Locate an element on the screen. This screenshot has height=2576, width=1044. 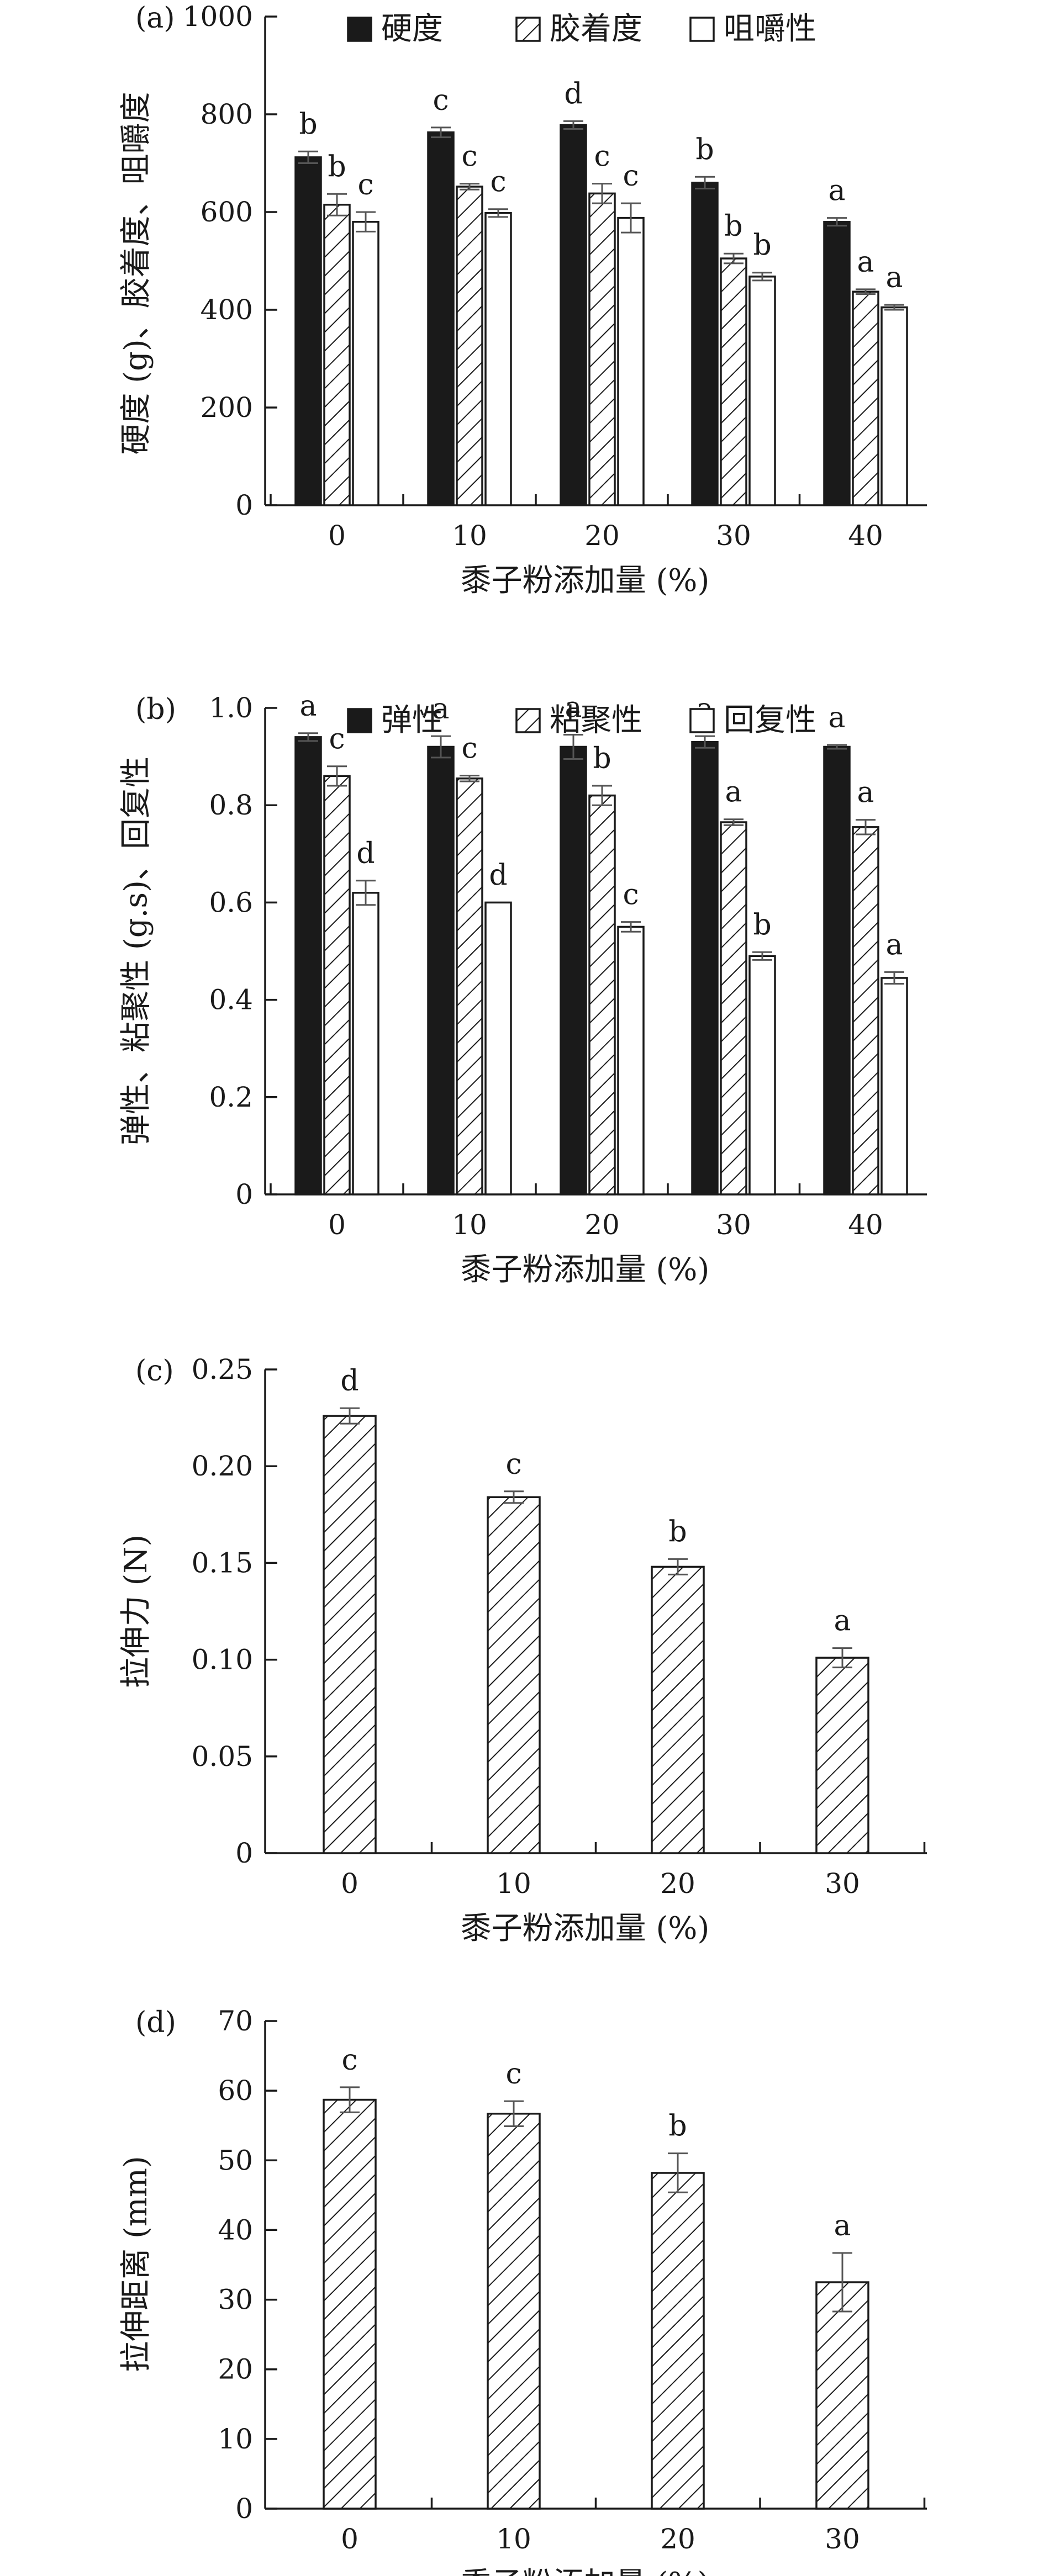
y-axis-title: 弹性、粘聚性 (g.s)、回复性 is located at coordinates (136, 951).